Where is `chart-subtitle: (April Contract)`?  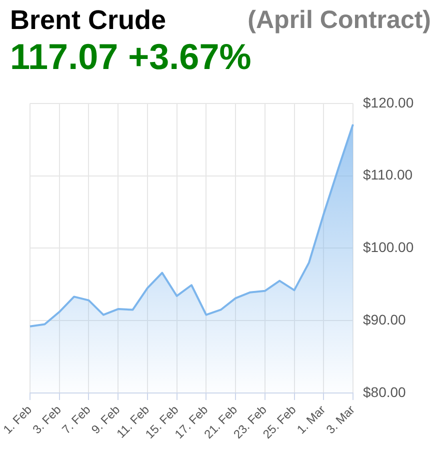 chart-subtitle: (April Contract) is located at coordinates (339, 20).